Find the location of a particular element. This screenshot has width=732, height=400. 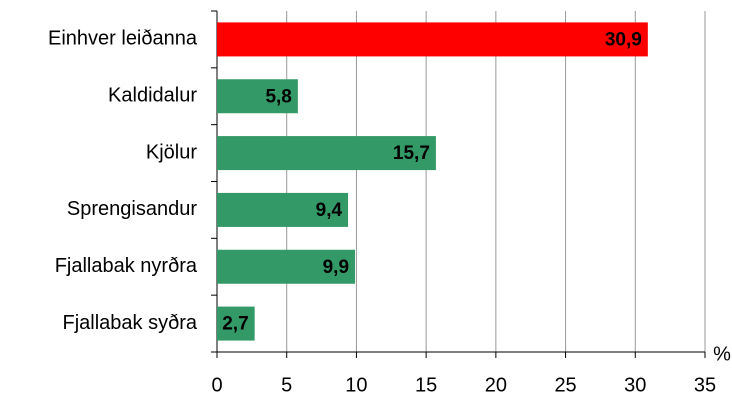

value-label: 5,8 is located at coordinates (278, 96).